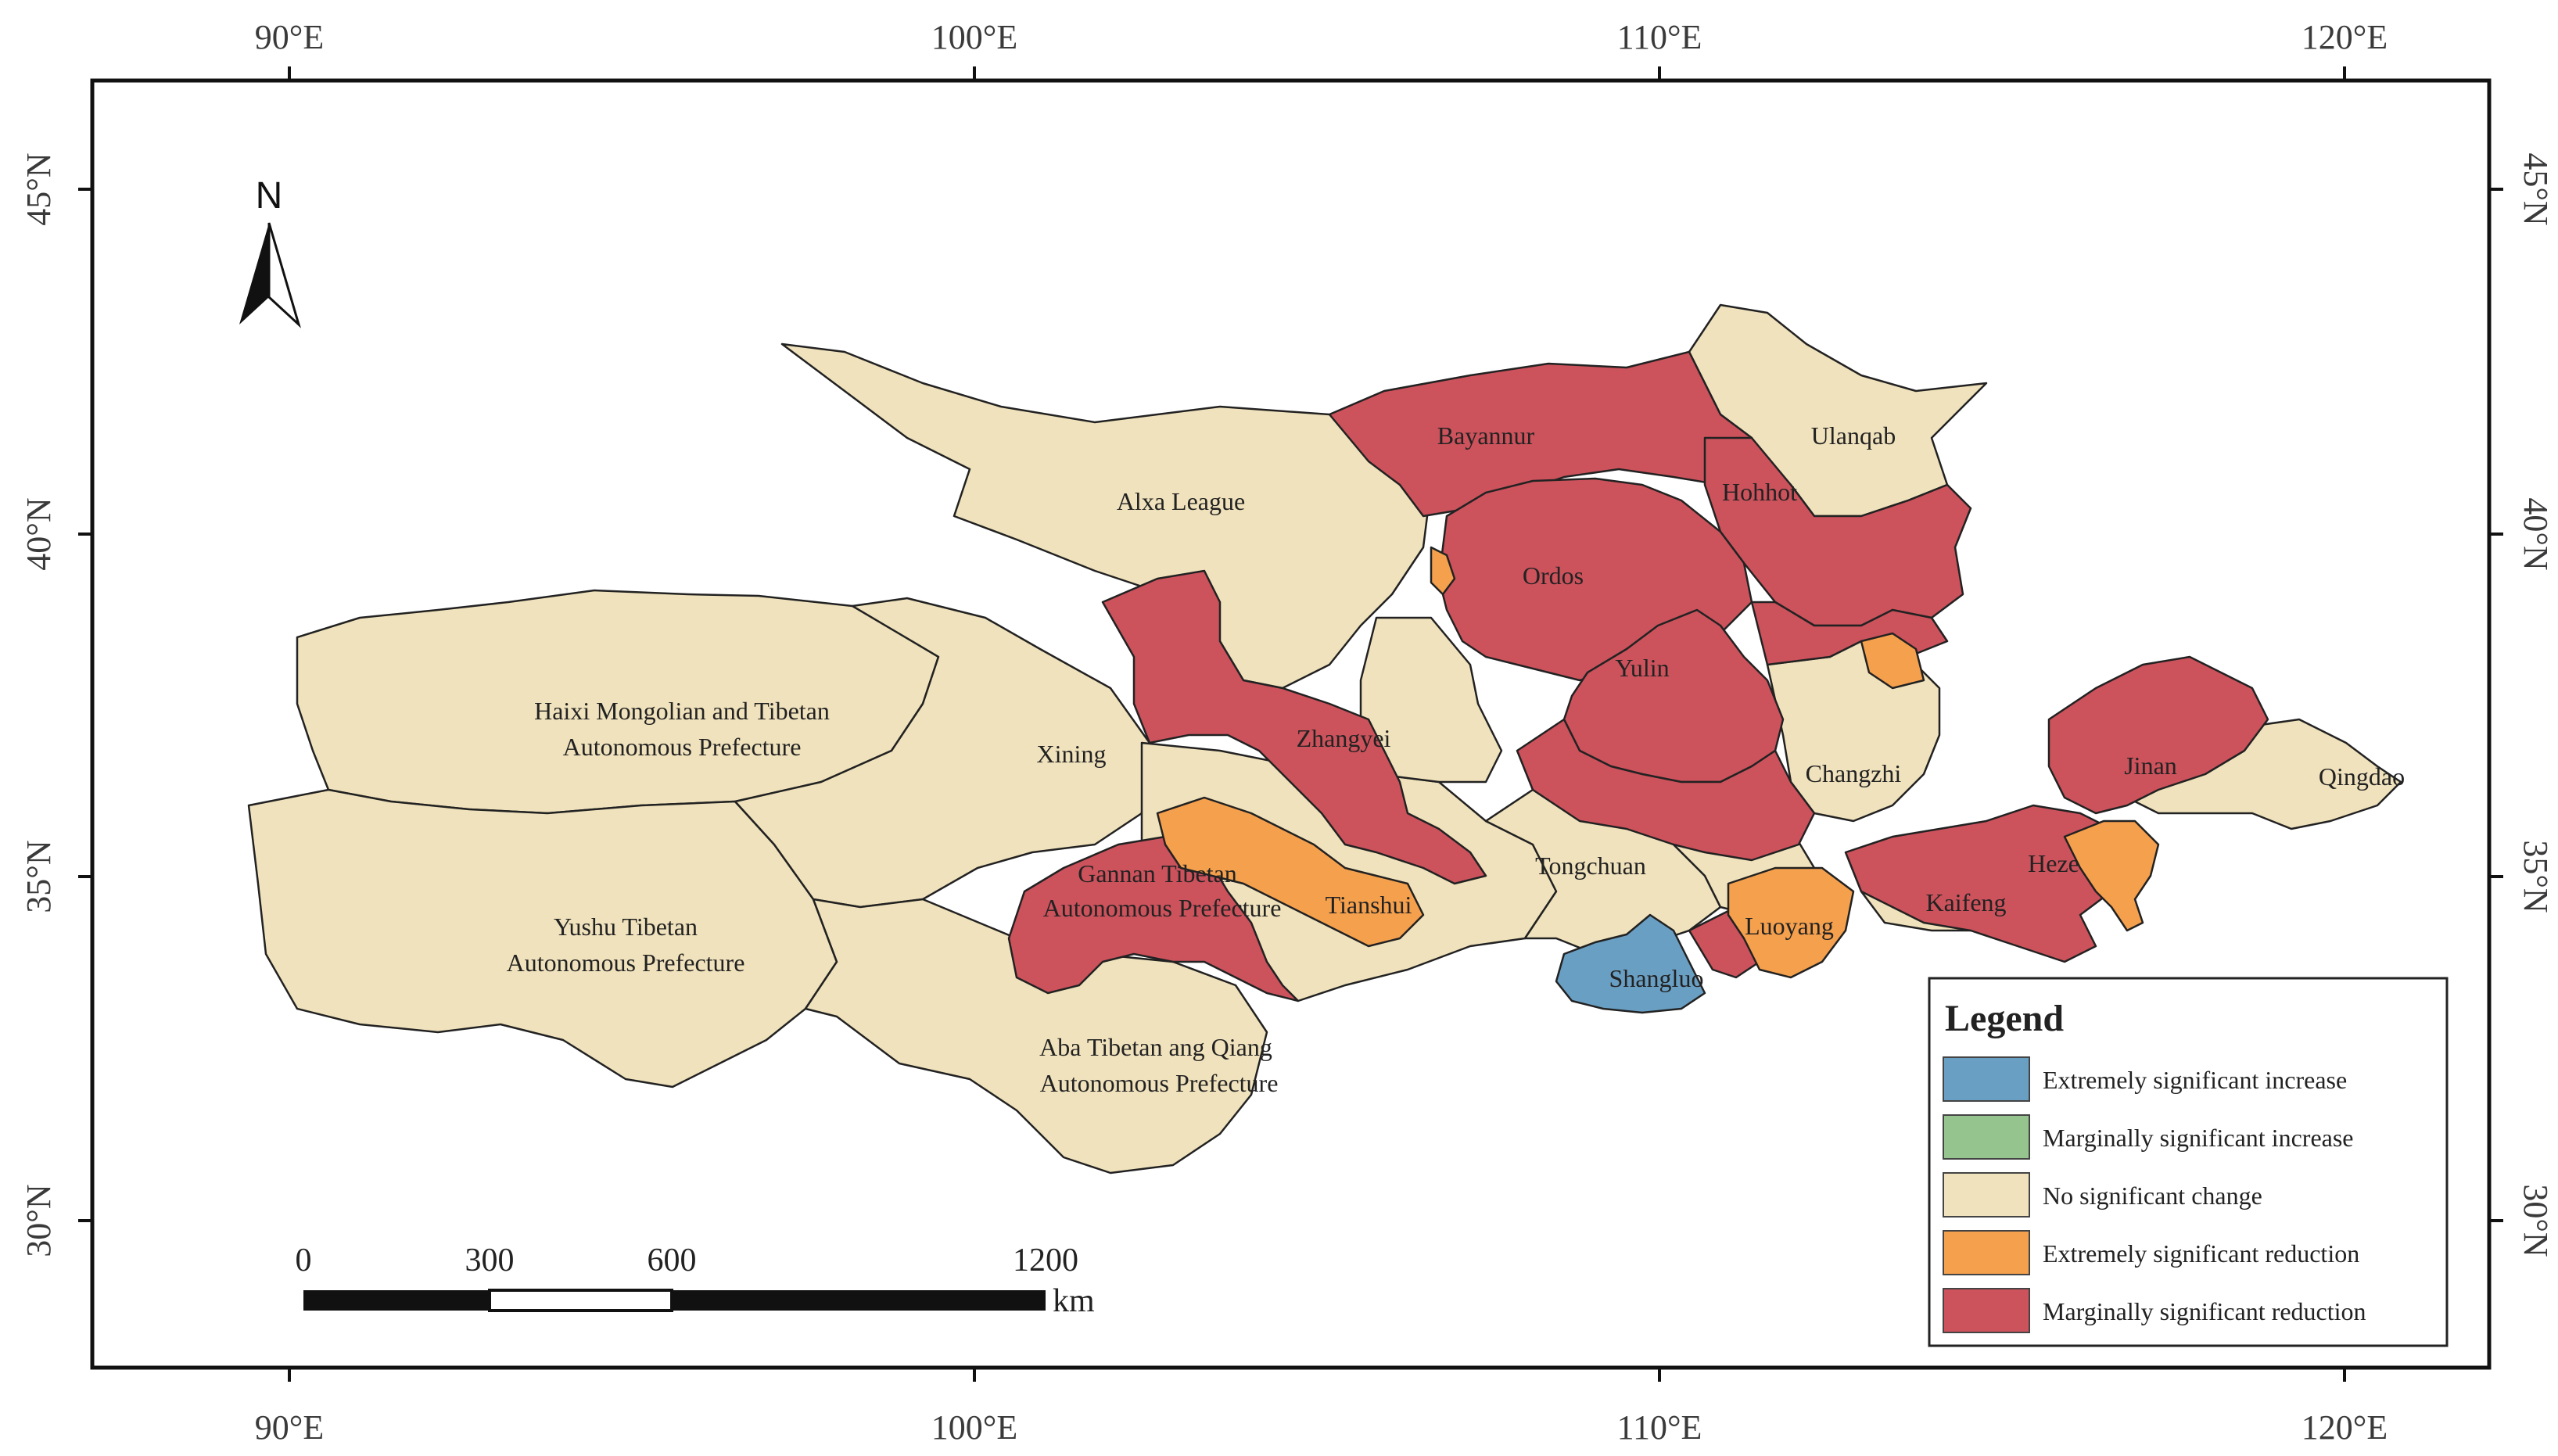  Describe the element at coordinates (1369, 905) in the screenshot. I see `label-tianshui: Tianshui` at that location.